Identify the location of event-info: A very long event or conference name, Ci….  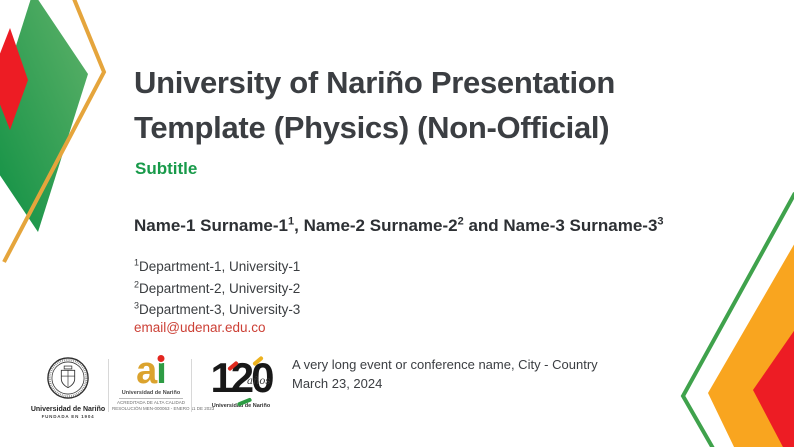
(445, 374).